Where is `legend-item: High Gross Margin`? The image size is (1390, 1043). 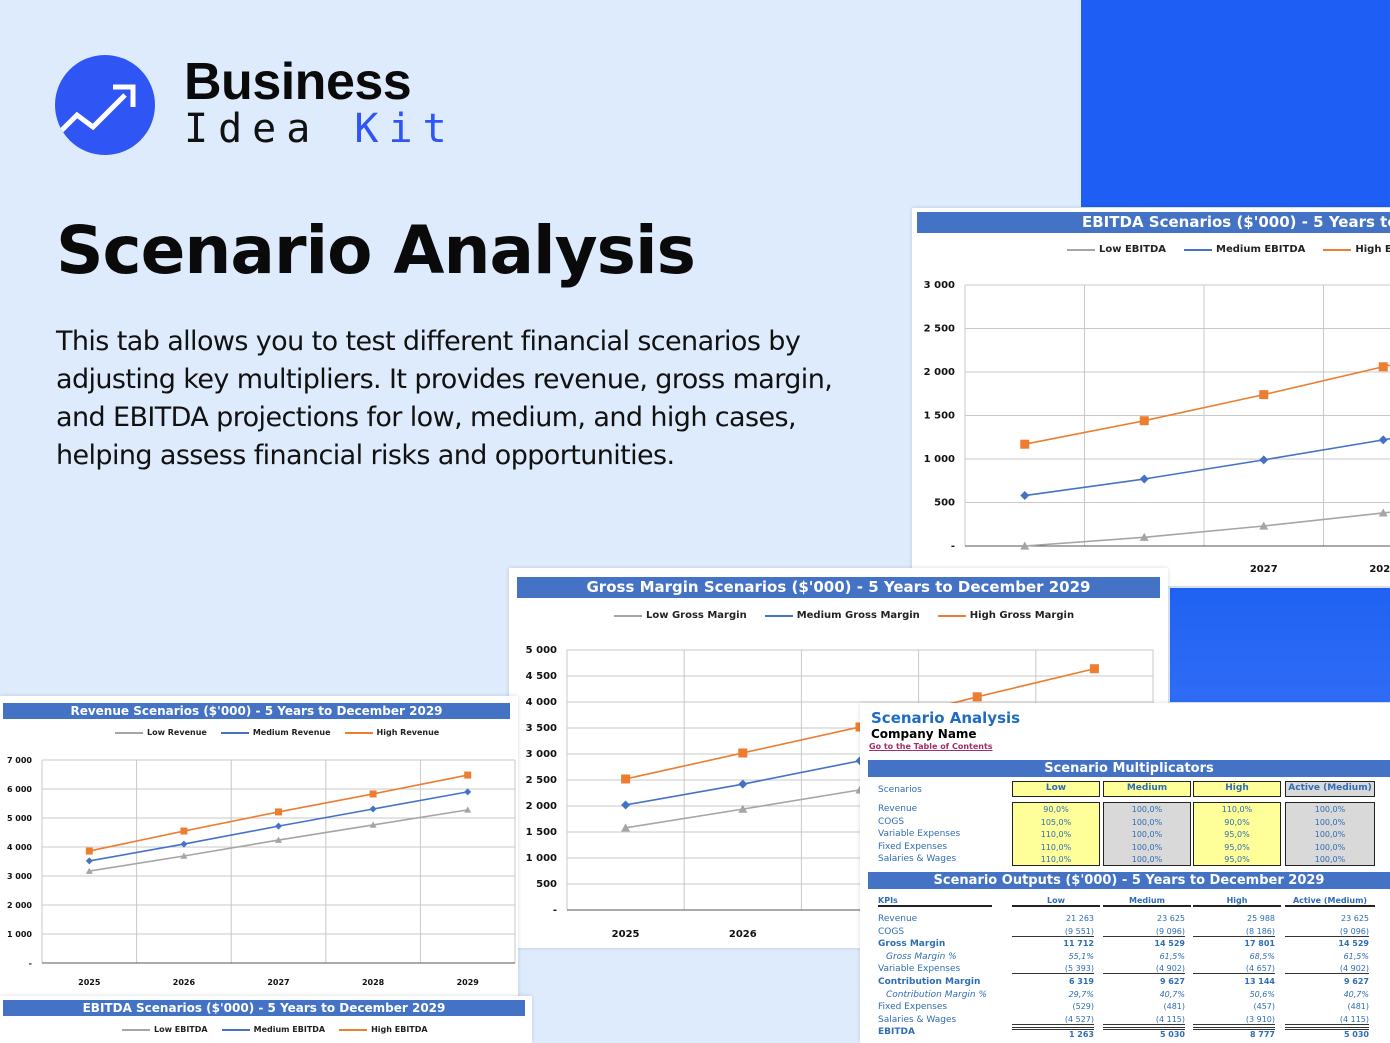
legend-item: High Gross Margin is located at coordinates (1005, 615).